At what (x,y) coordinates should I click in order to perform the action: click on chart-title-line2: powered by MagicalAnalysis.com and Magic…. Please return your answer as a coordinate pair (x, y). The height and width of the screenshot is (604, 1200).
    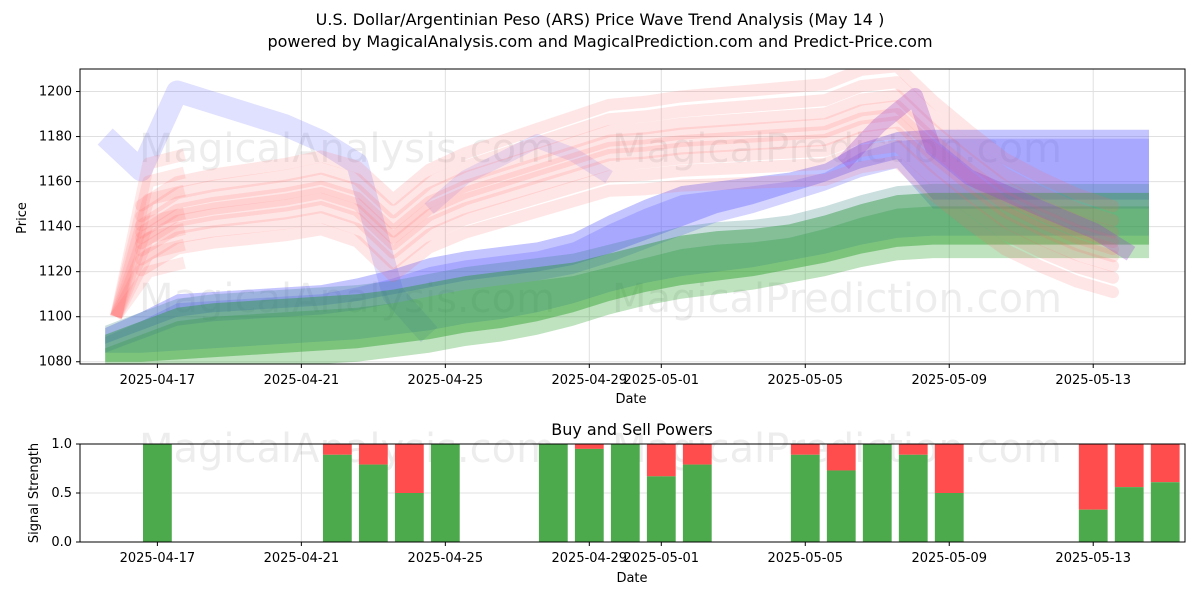
    Looking at the image, I should click on (599, 41).